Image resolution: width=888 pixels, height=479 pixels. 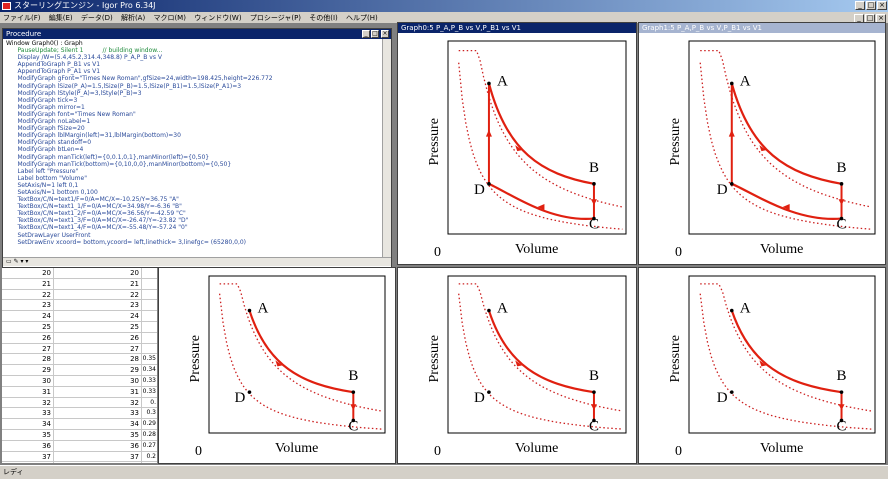 I want to click on table-row: 24 24, so click(x=79, y=316).